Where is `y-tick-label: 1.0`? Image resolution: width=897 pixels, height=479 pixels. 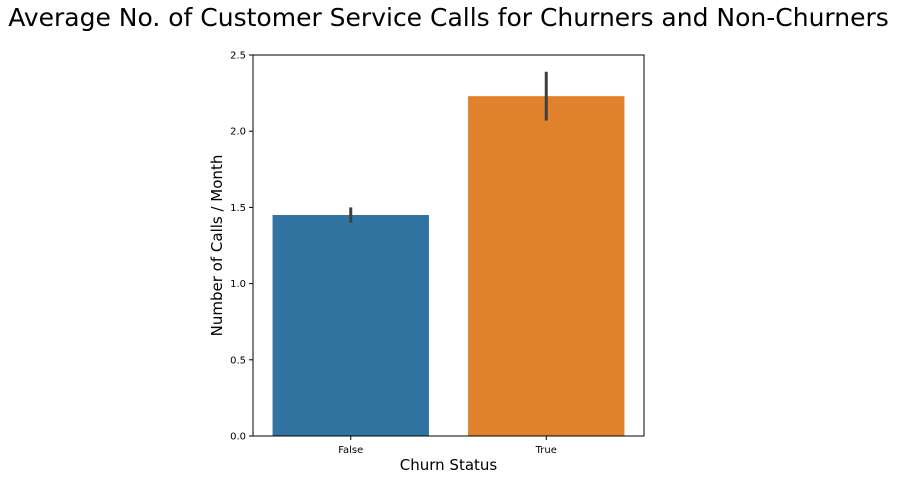
y-tick-label: 1.0 is located at coordinates (238, 284).